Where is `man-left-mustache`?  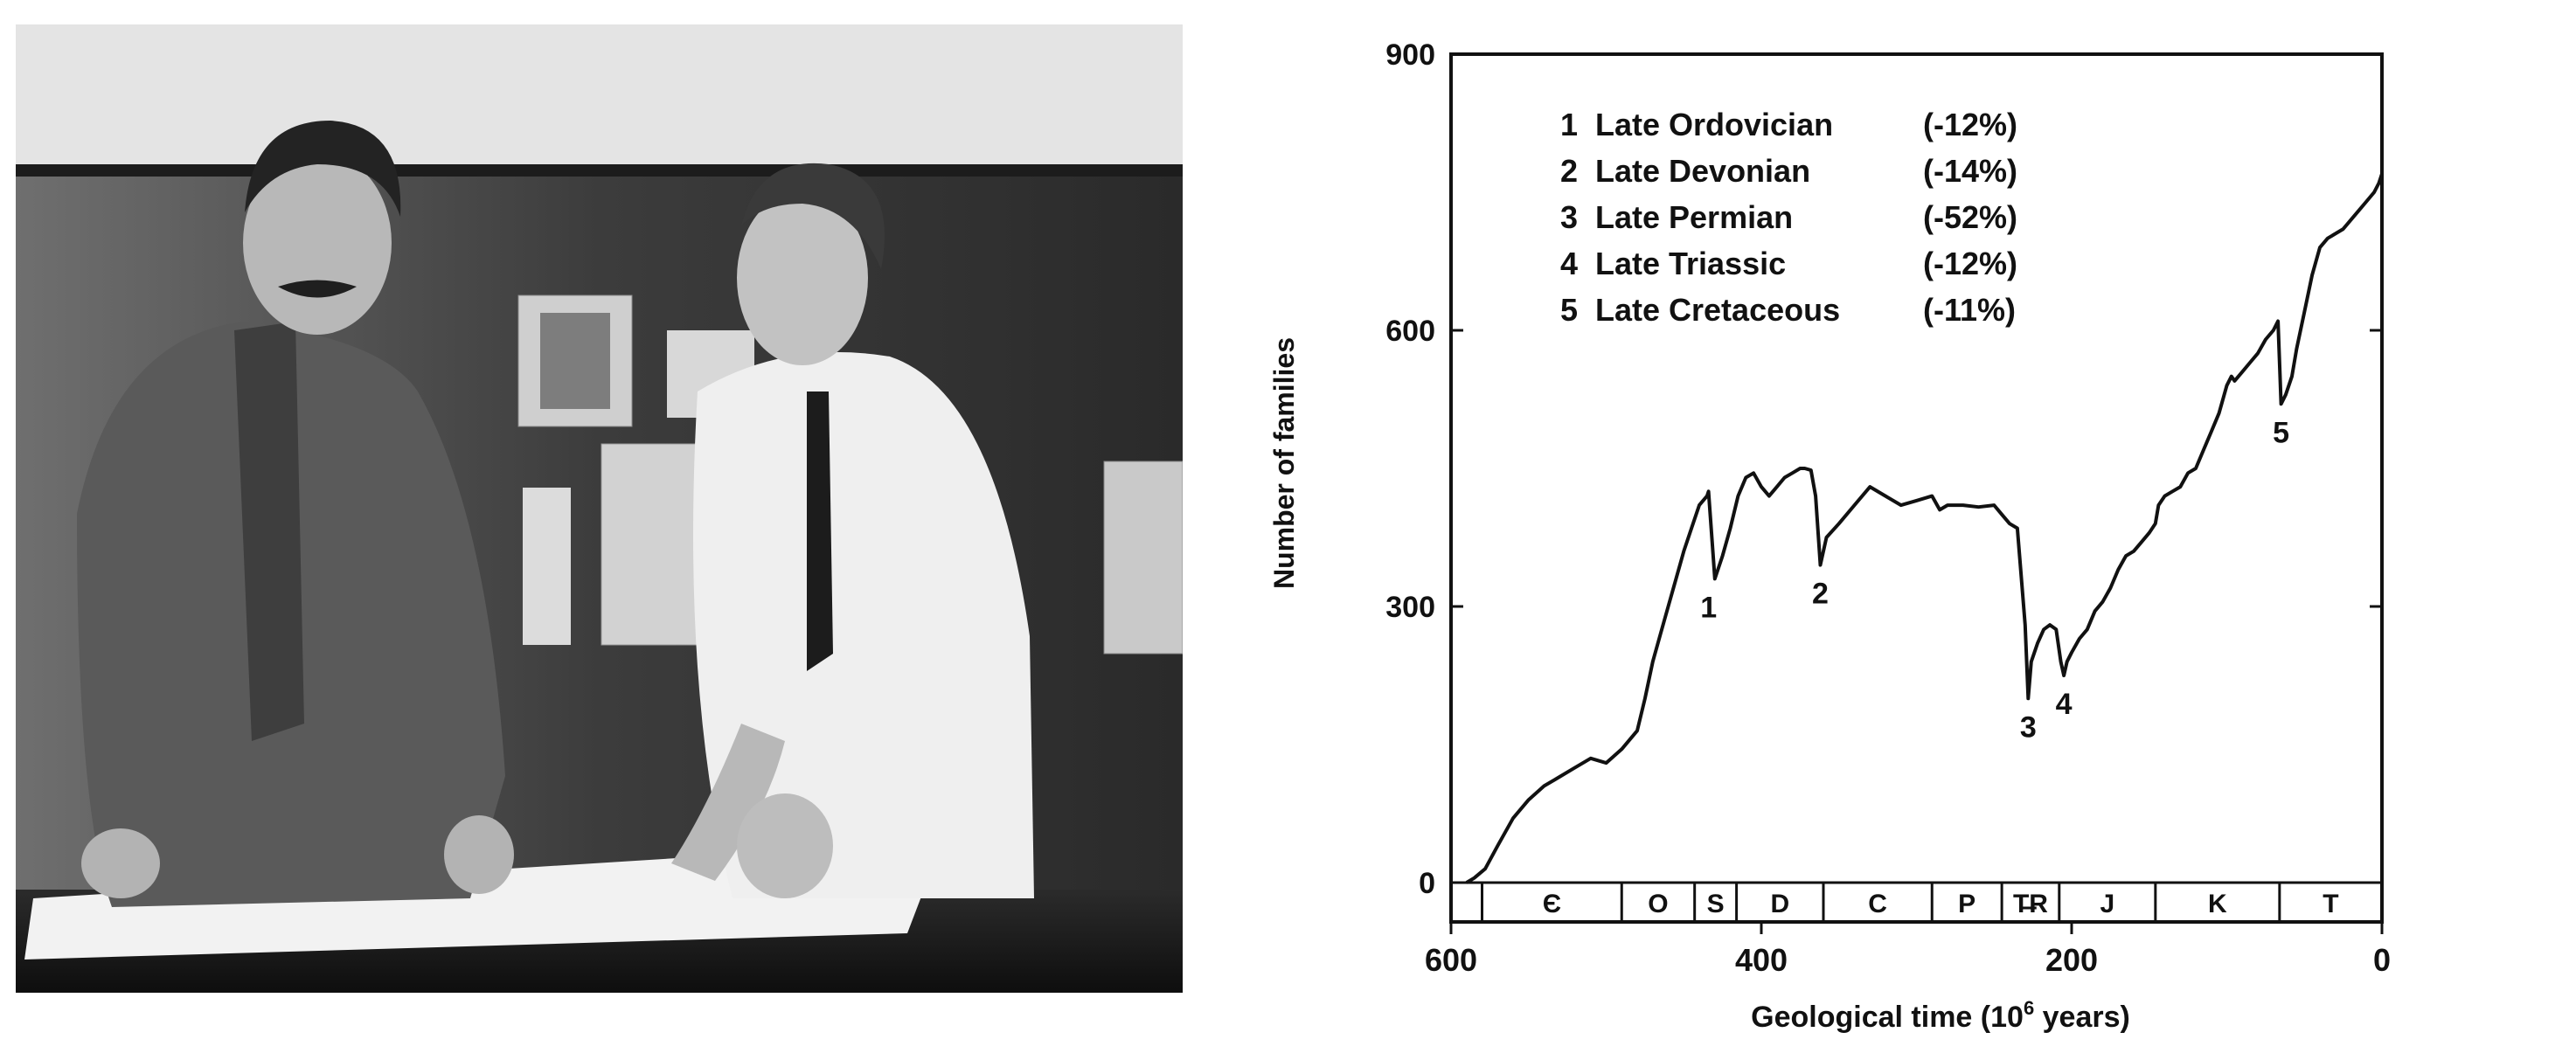 man-left-mustache is located at coordinates (317, 289).